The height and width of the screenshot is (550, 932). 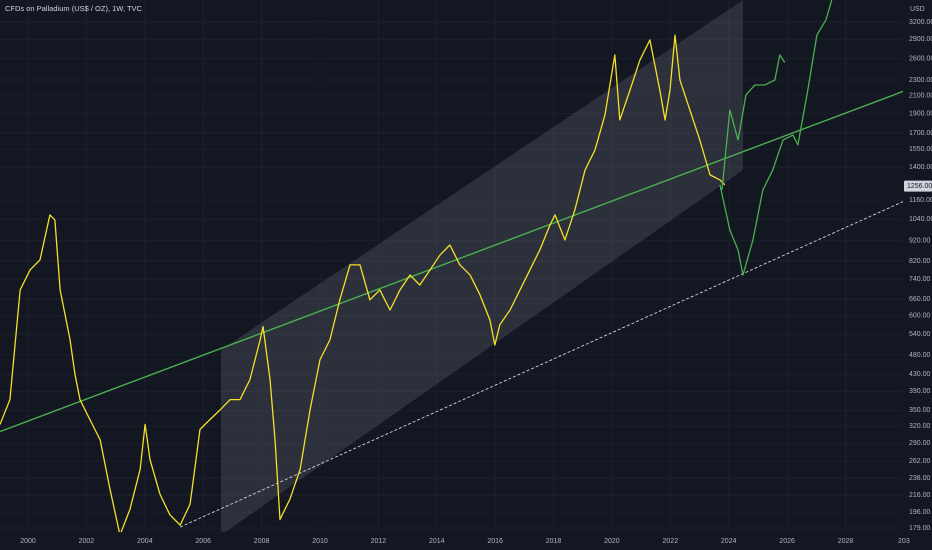 What do you see at coordinates (917, 275) in the screenshot?
I see `price-axis` at bounding box center [917, 275].